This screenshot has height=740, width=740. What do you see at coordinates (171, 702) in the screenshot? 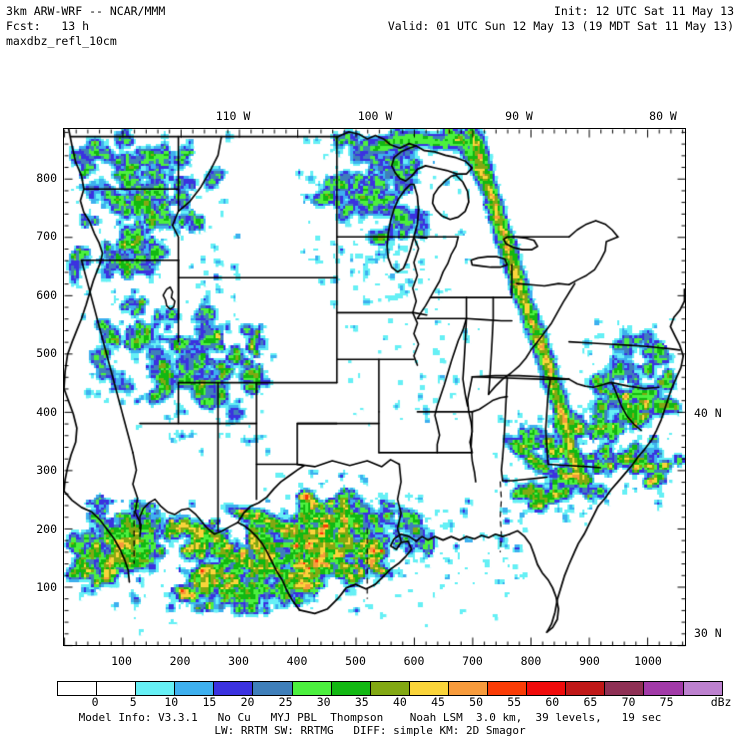
I see `colorbar-tick-label: 10` at bounding box center [171, 702].